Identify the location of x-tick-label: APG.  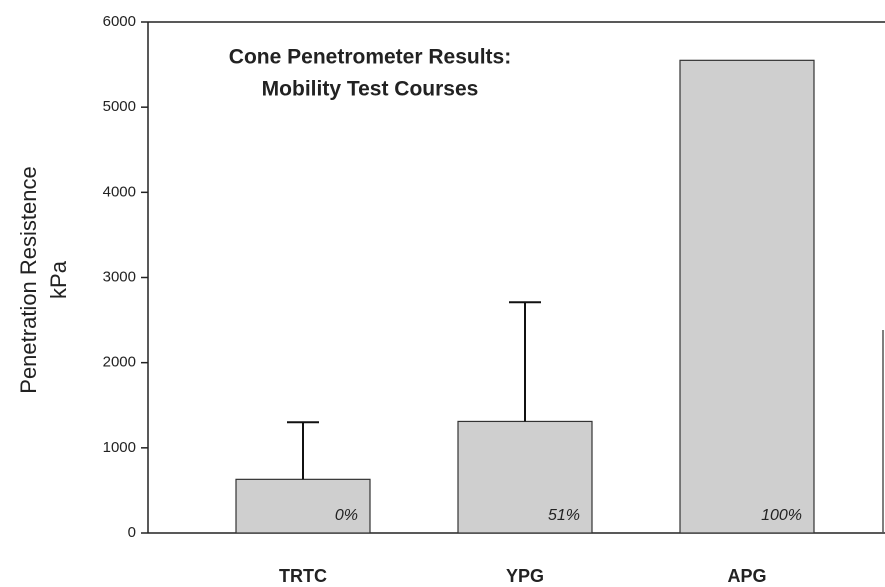
(746, 576).